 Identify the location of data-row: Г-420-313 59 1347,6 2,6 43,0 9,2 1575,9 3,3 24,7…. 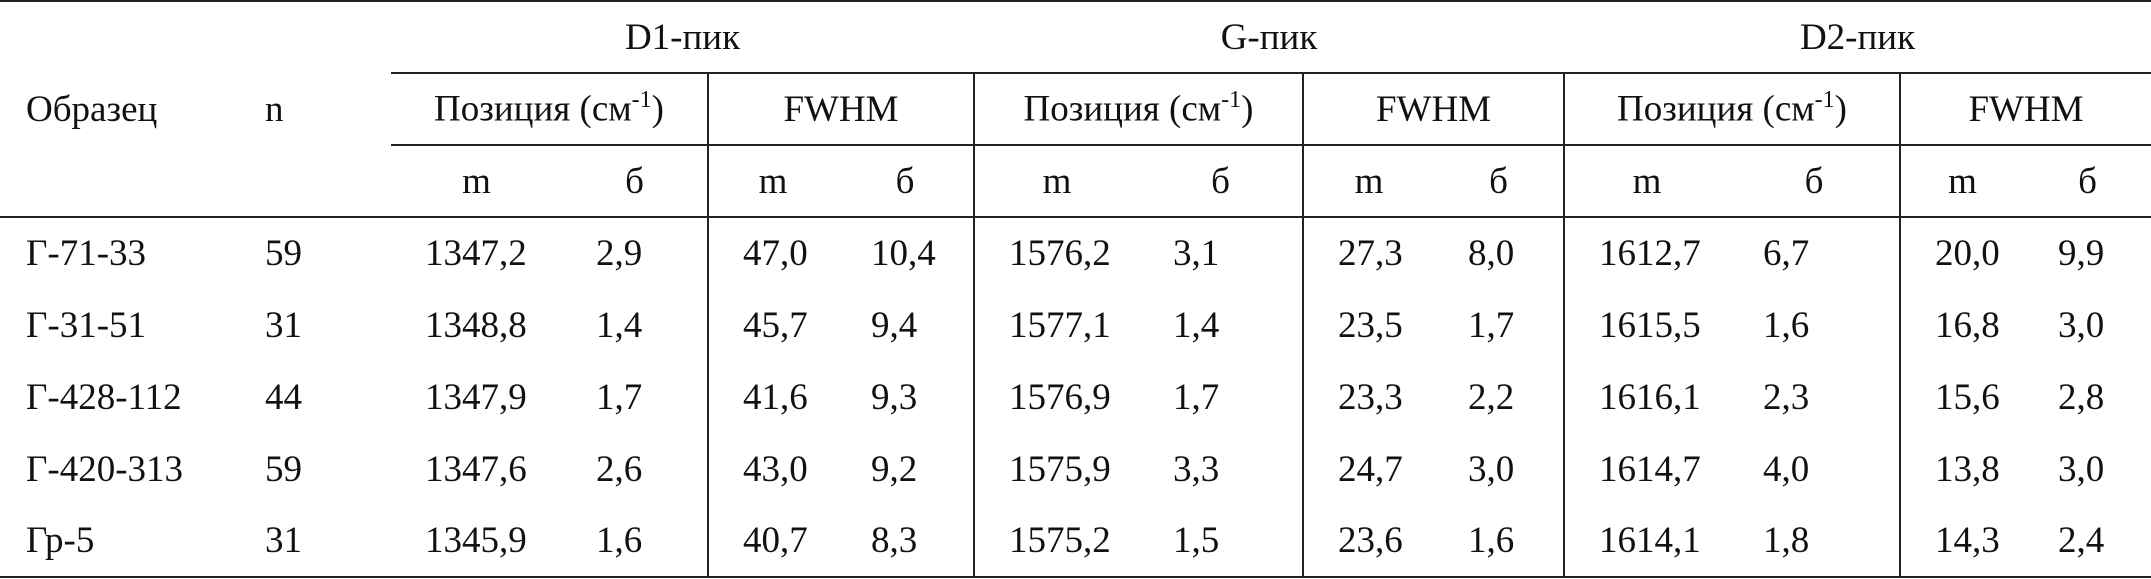
(1075, 469).